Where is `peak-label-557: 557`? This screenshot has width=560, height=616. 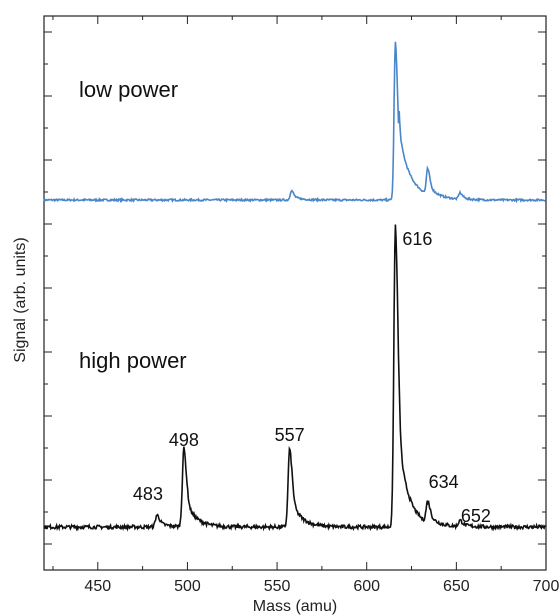
peak-label-557: 557 is located at coordinates (290, 435).